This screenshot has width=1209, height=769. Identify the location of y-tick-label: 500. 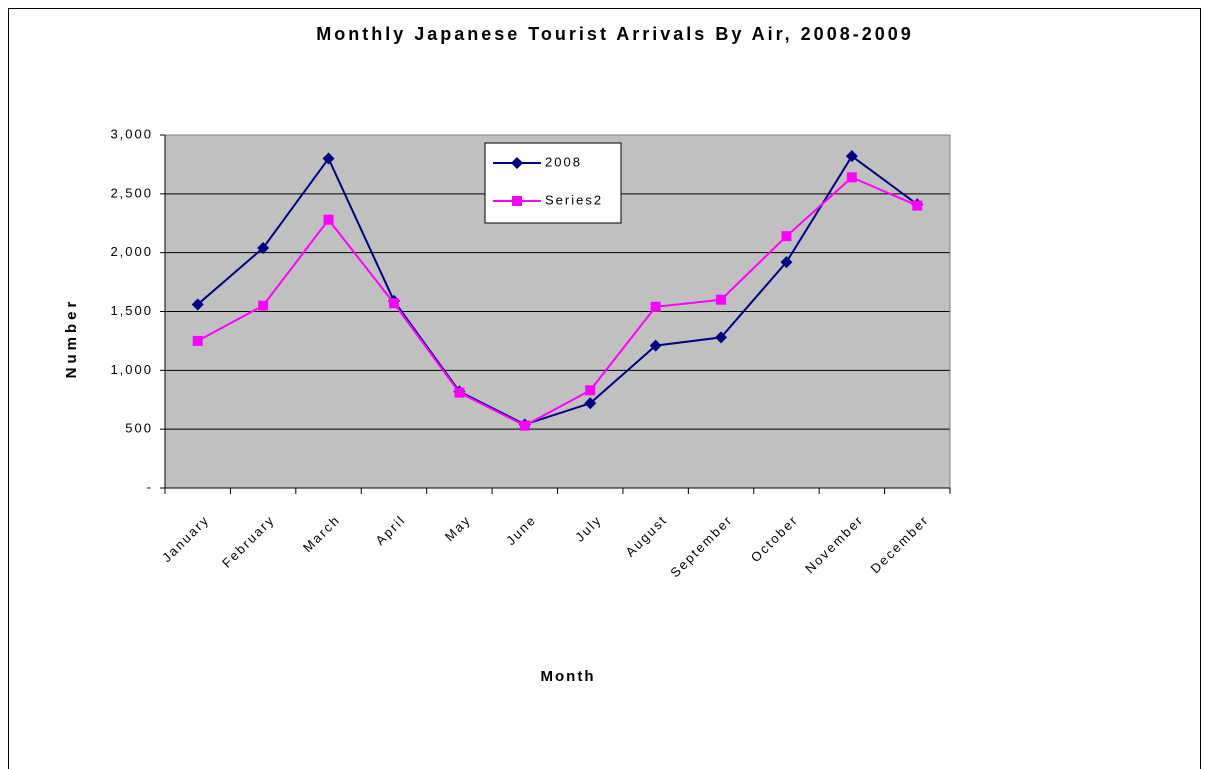
(139, 428).